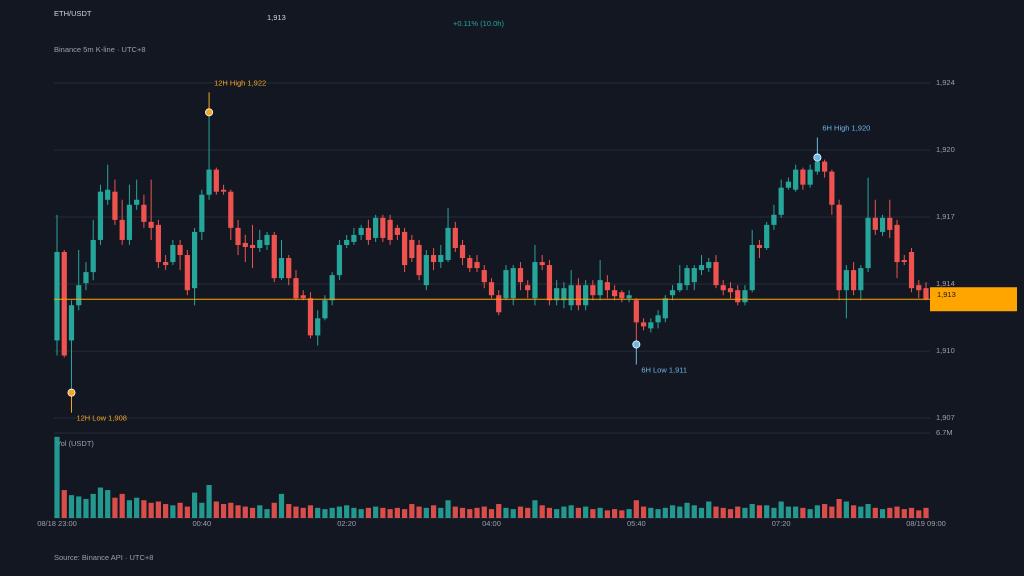  What do you see at coordinates (57, 523) in the screenshot?
I see `x-tick-label: 08/18 23:00` at bounding box center [57, 523].